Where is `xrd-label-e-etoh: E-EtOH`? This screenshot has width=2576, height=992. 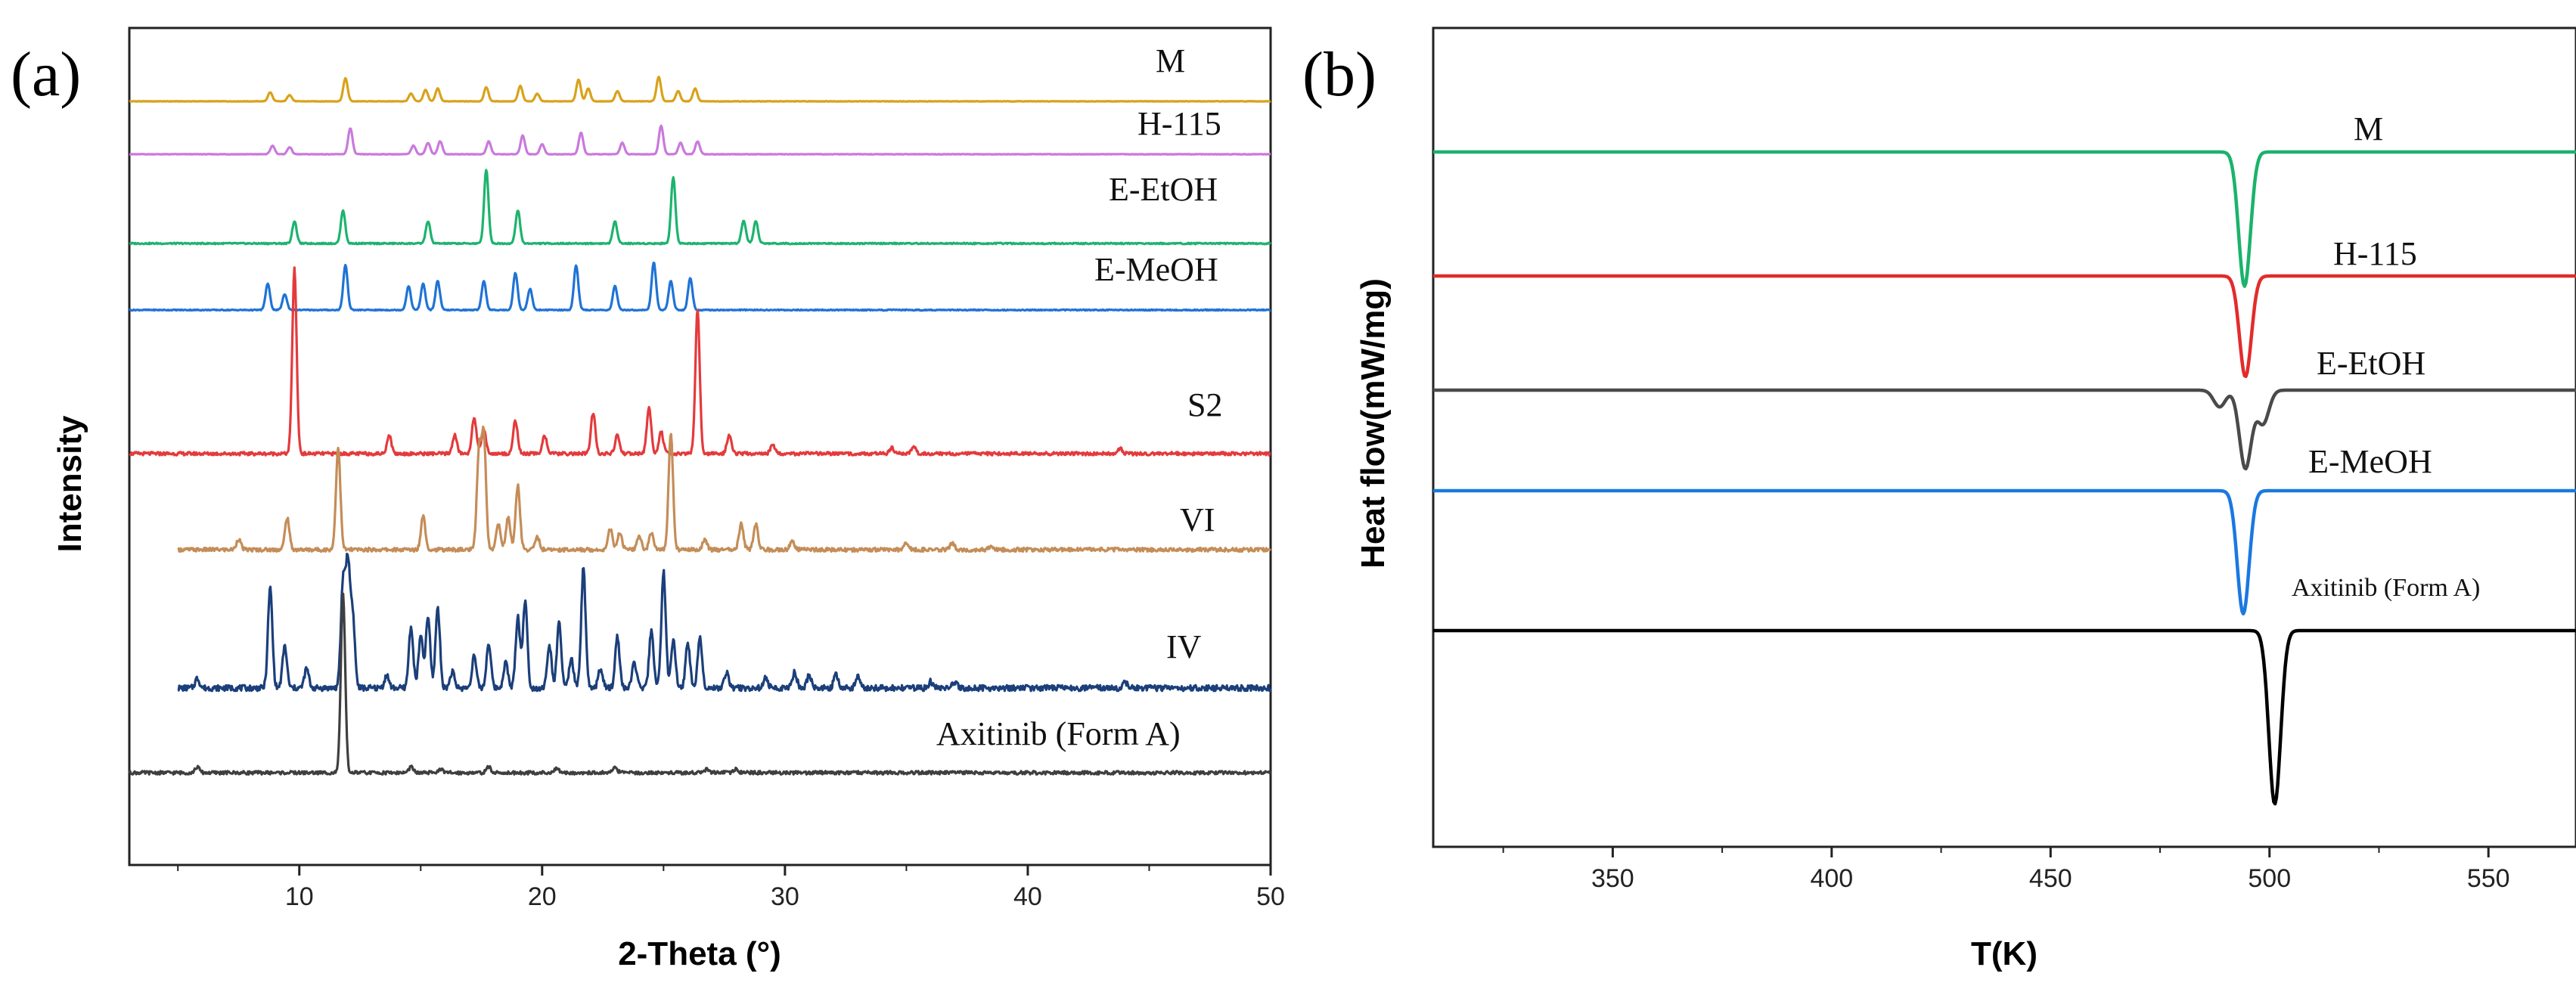 xrd-label-e-etoh: E-EtOH is located at coordinates (1163, 189).